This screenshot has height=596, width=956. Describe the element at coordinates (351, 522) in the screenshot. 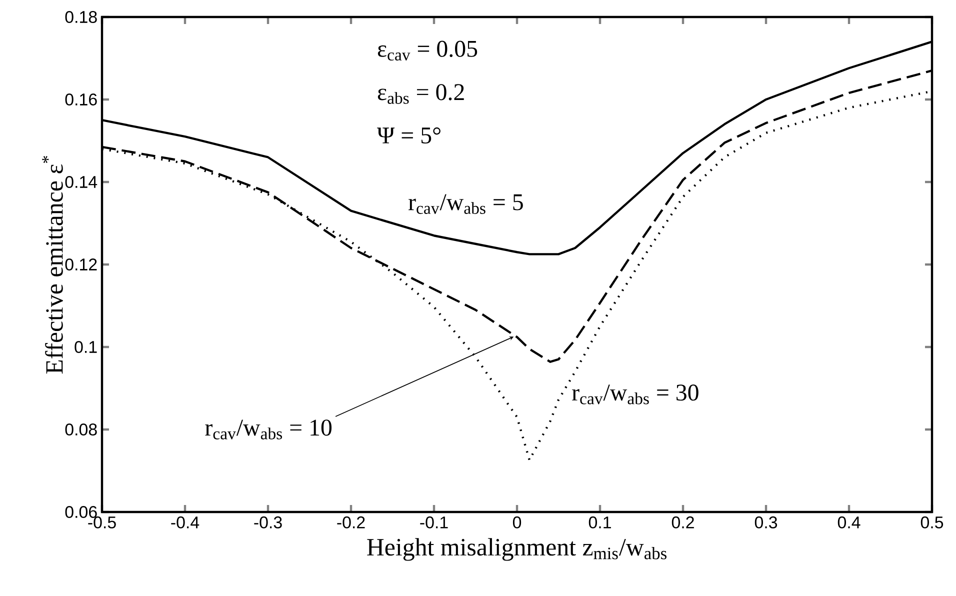

I see `x-tick-label: -0.2` at that location.